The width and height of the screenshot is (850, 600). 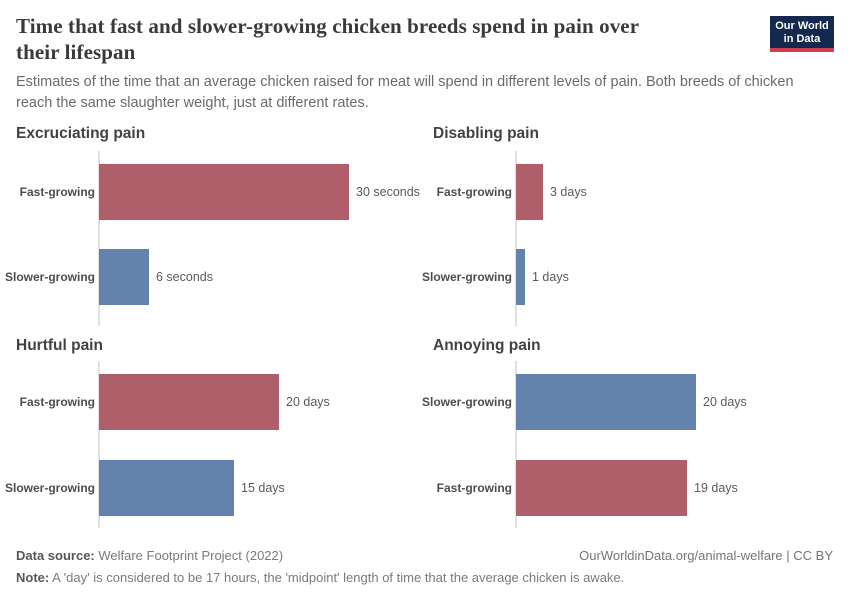 What do you see at coordinates (716, 488) in the screenshot?
I see `value-label: 19 days` at bounding box center [716, 488].